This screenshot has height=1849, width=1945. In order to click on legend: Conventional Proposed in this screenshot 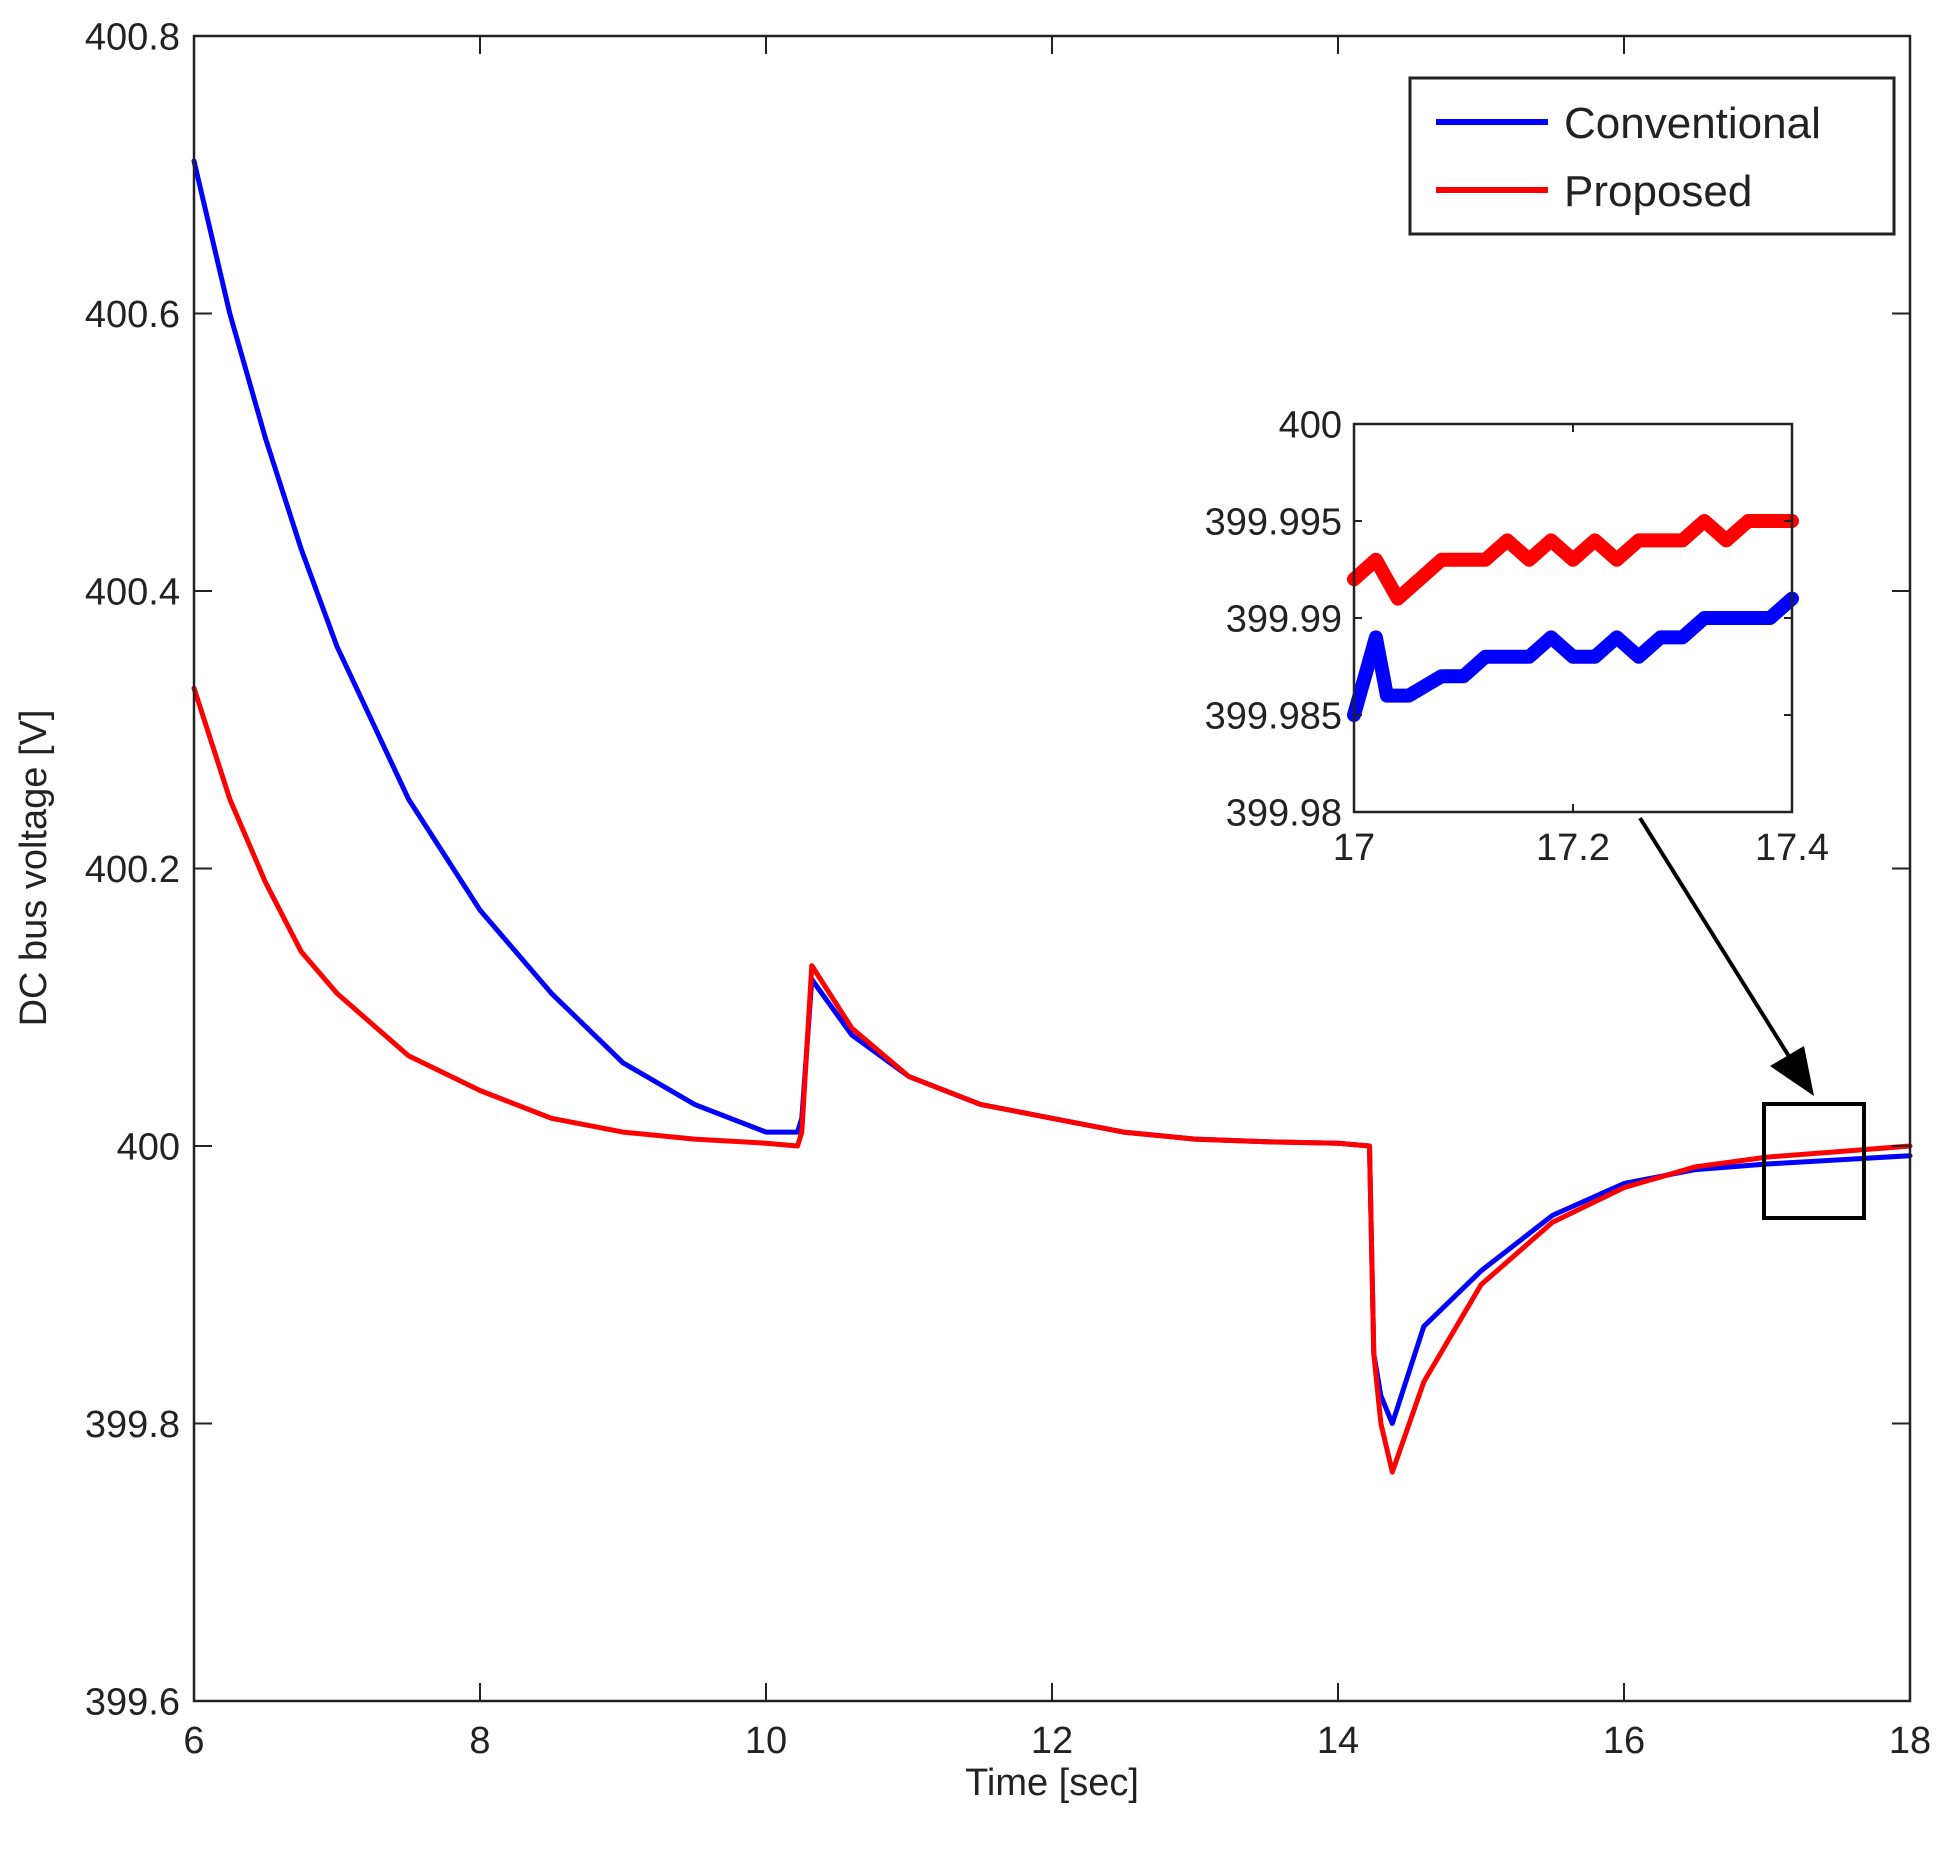, I will do `click(1652, 156)`.